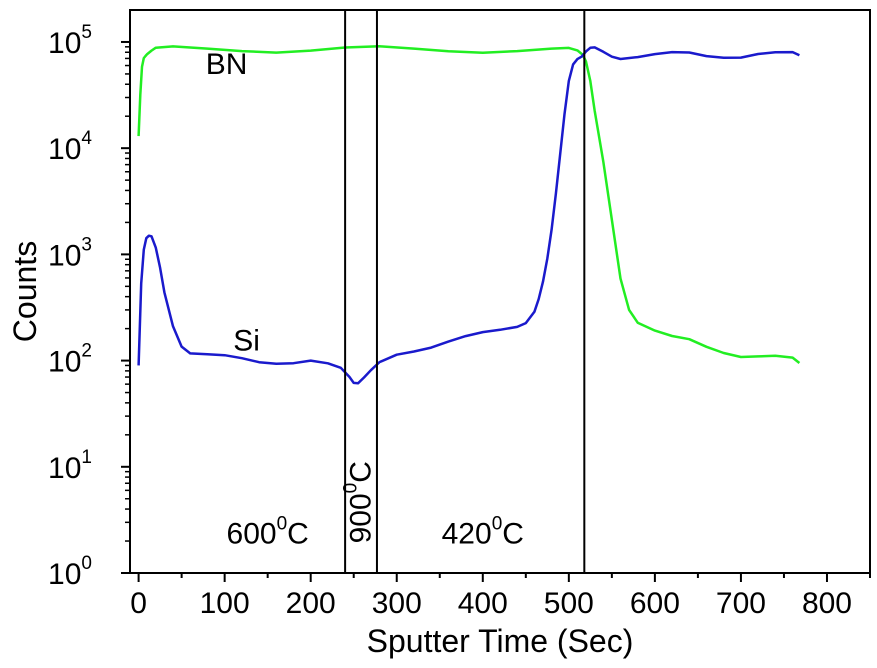 Image resolution: width=877 pixels, height=668 pixels. What do you see at coordinates (89, 306) in the screenshot?
I see `y-axis: 10⁰ 10¹ 10² 10³ 10⁴ 10⁵` at bounding box center [89, 306].